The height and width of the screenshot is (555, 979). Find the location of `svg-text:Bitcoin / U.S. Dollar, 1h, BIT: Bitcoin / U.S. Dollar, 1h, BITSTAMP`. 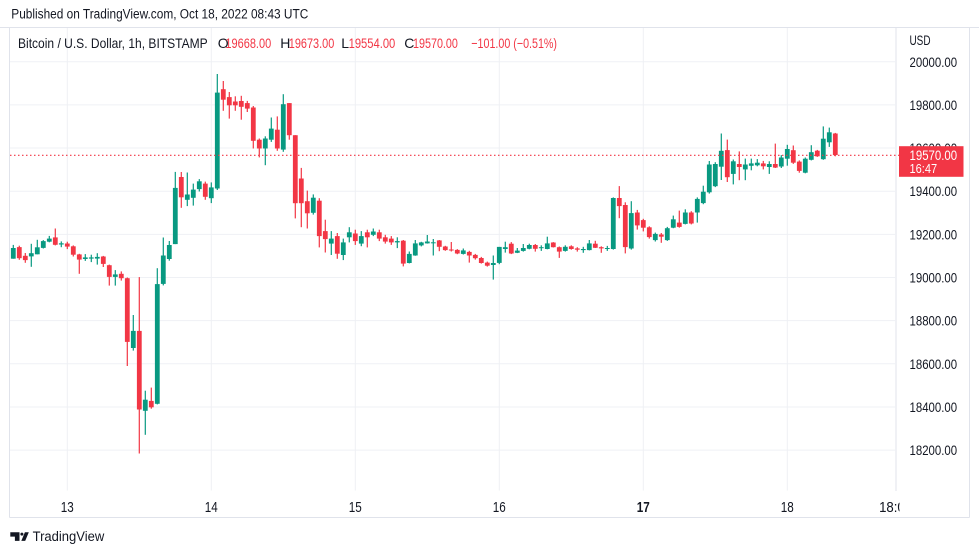

svg-text:Bitcoin / U.S. Dollar, 1h, BIT: Bitcoin / U.S. Dollar, 1h, BITSTAMP is located at coordinates (113, 43).